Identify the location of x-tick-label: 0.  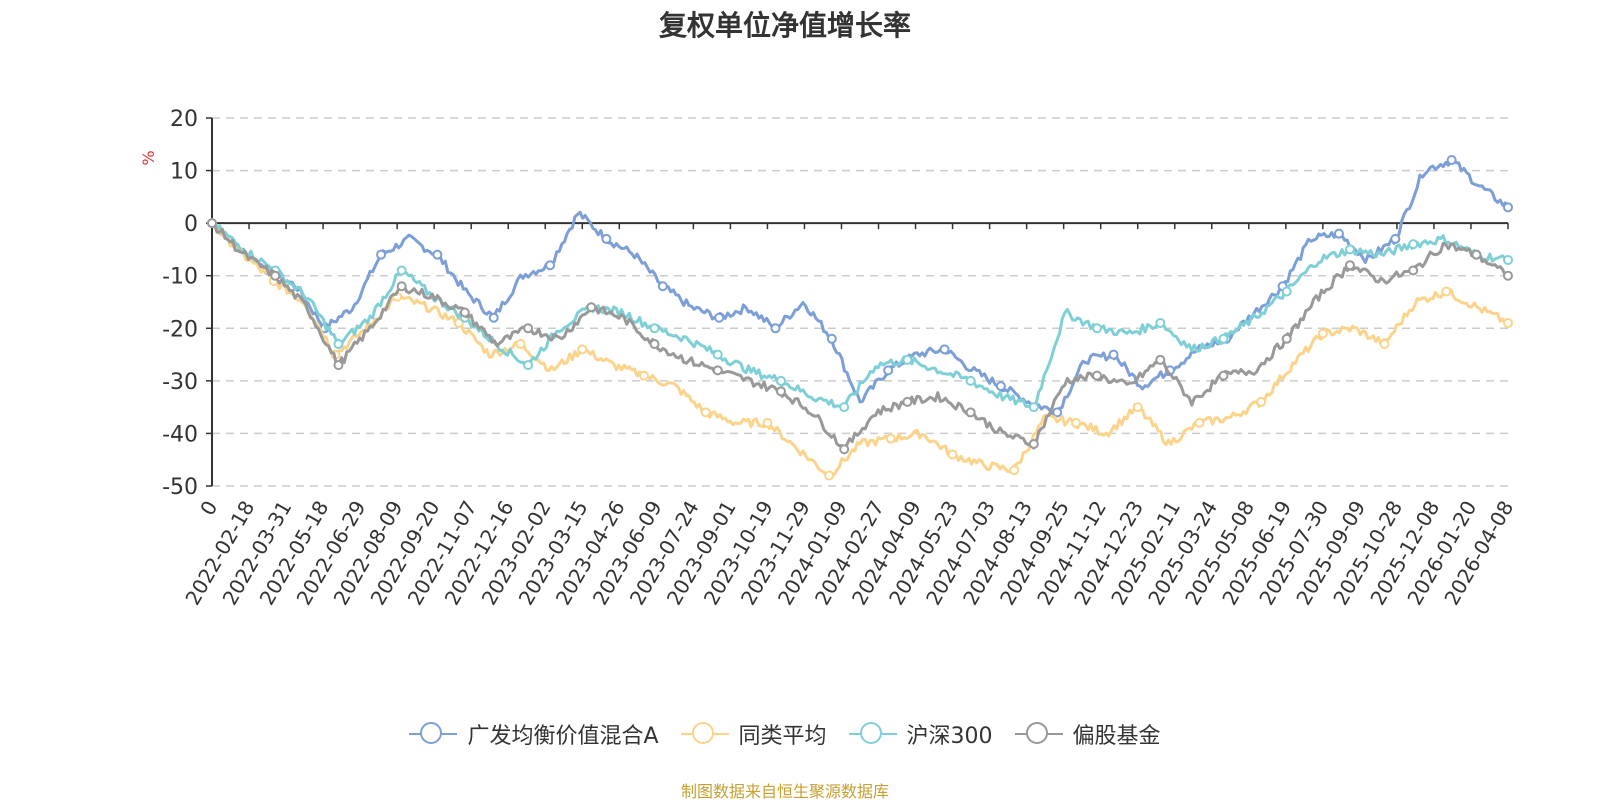
(208, 508).